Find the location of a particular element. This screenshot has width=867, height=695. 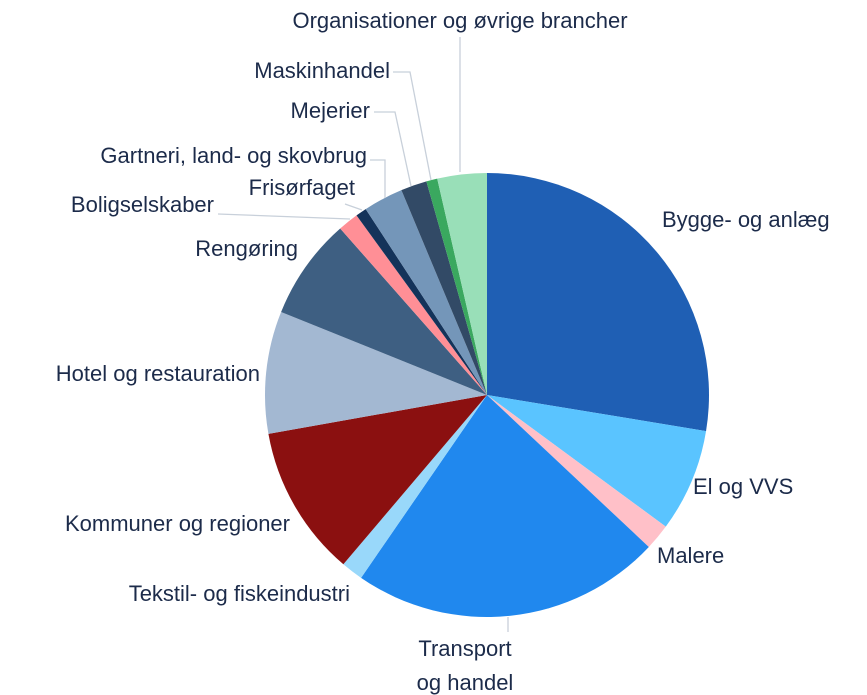

slice-label: Rengøring is located at coordinates (246, 248).